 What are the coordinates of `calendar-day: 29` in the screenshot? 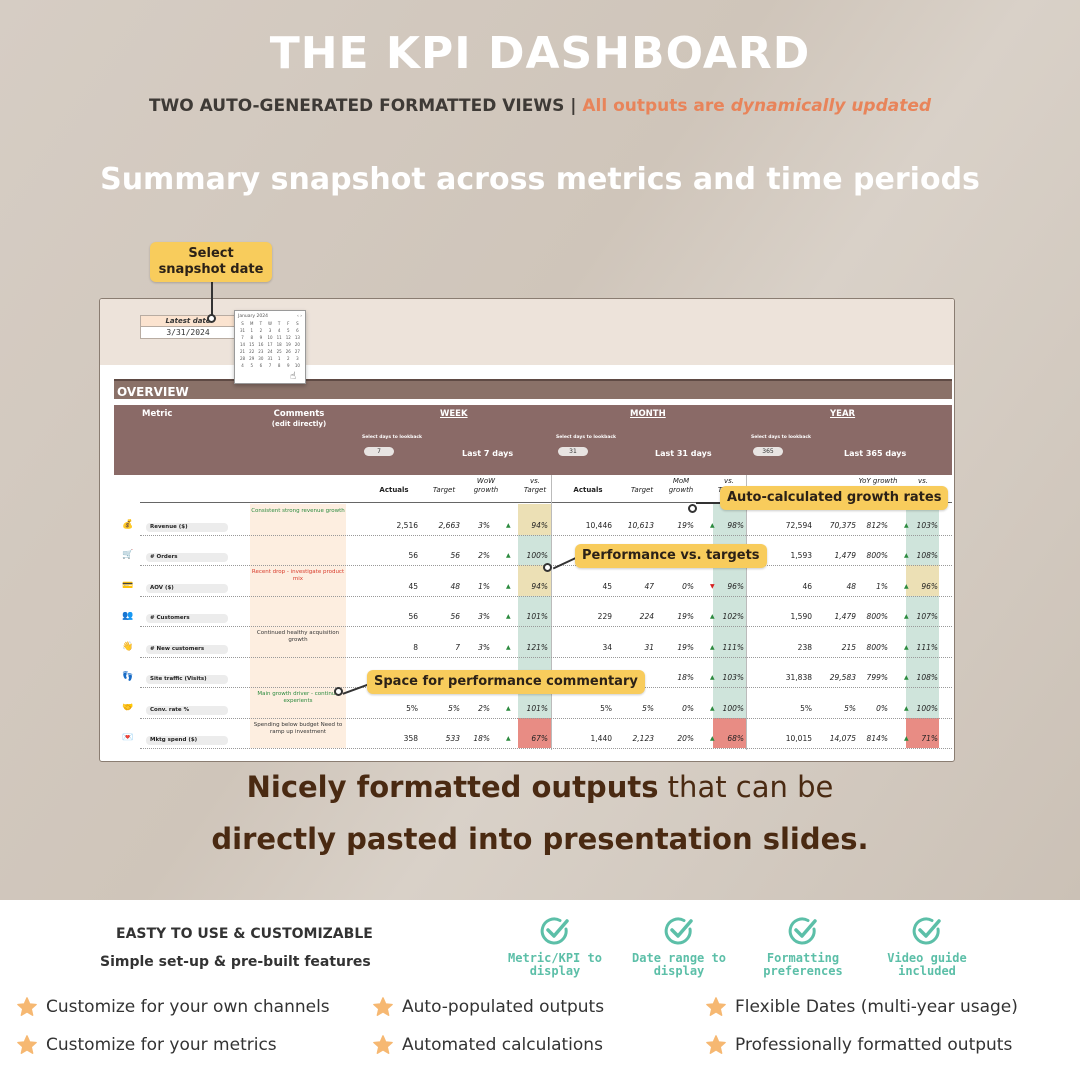 It's located at (252, 358).